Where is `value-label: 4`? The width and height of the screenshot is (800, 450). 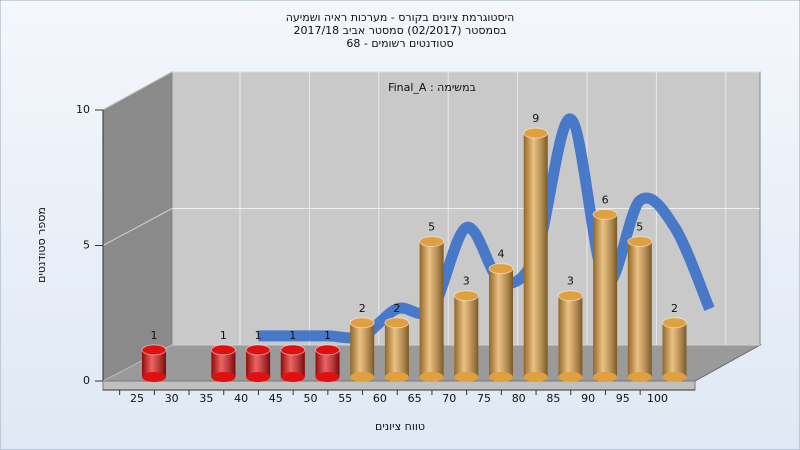 value-label: 4 is located at coordinates (501, 254).